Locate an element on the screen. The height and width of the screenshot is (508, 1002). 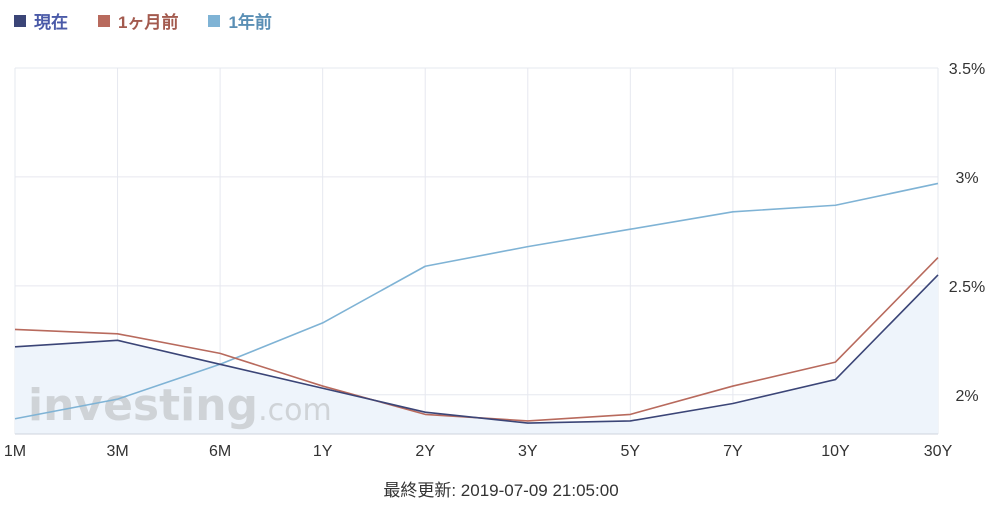
chart-legend: 現在 1ヶ月前 1年前 is located at coordinates (143, 20).